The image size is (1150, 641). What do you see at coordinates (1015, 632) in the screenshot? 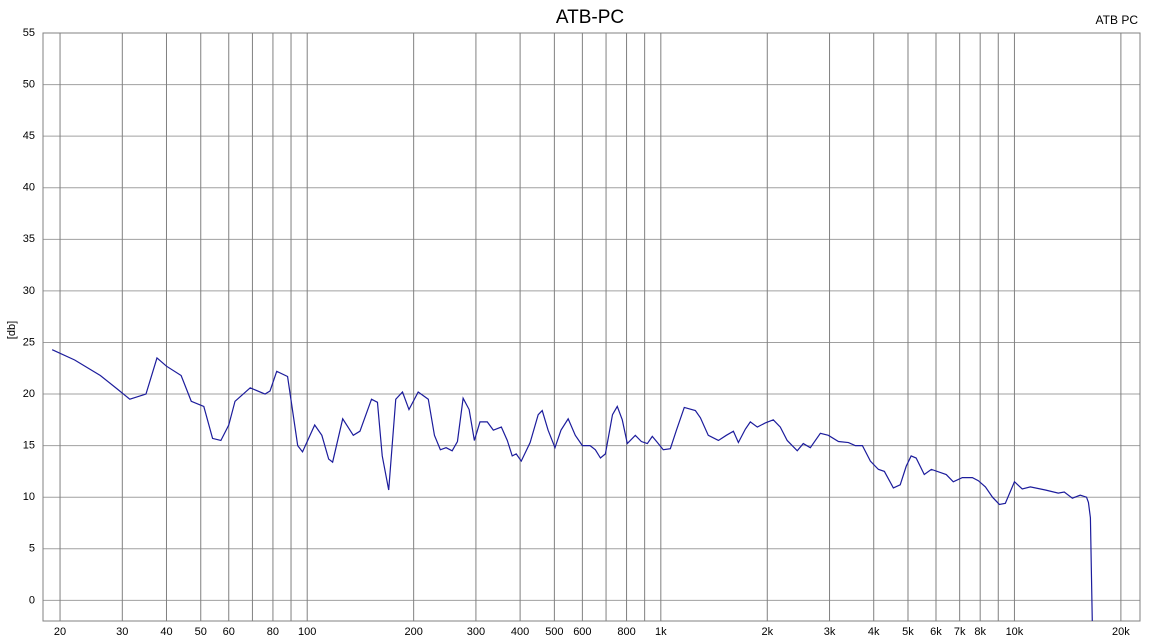
I see `x-tick-label: 10k` at bounding box center [1015, 632].